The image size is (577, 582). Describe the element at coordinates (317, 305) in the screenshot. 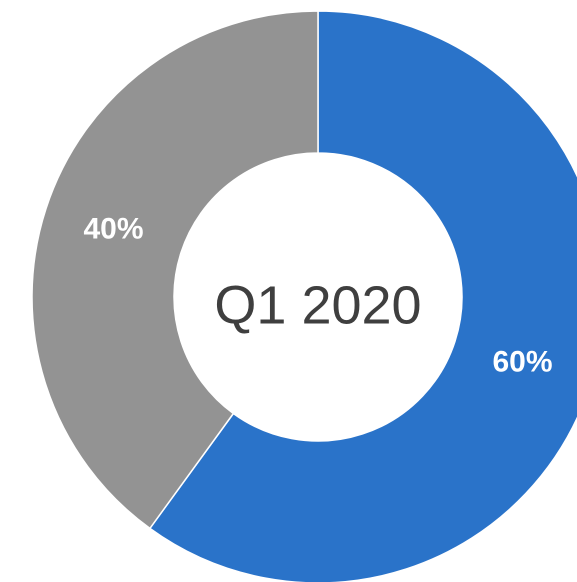

I see `center-label: Q1 2020` at that location.